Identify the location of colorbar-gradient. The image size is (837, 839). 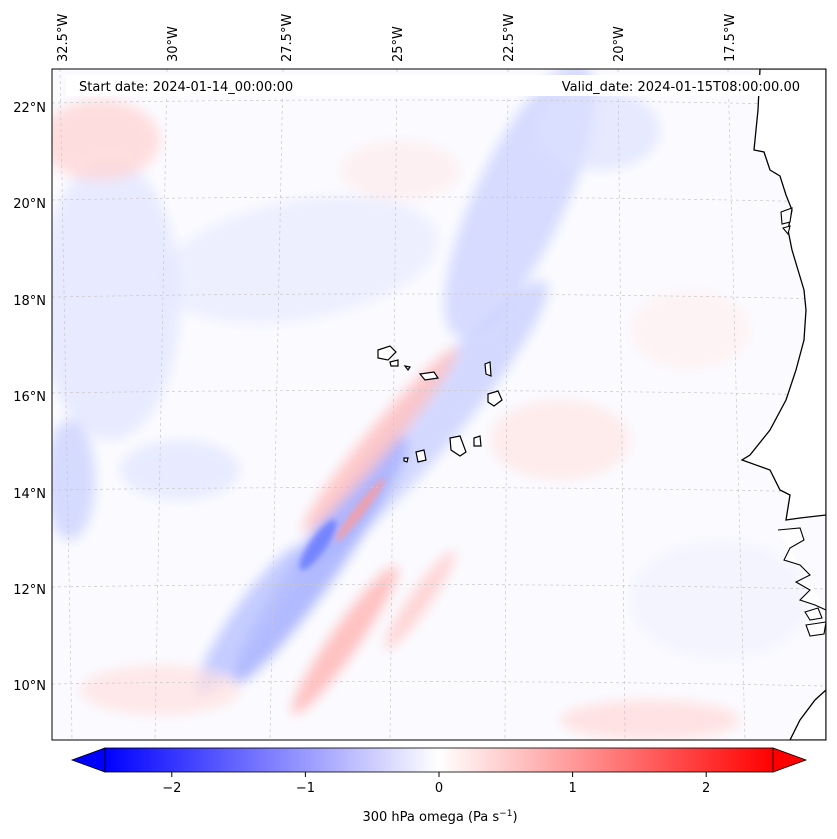
(439, 760).